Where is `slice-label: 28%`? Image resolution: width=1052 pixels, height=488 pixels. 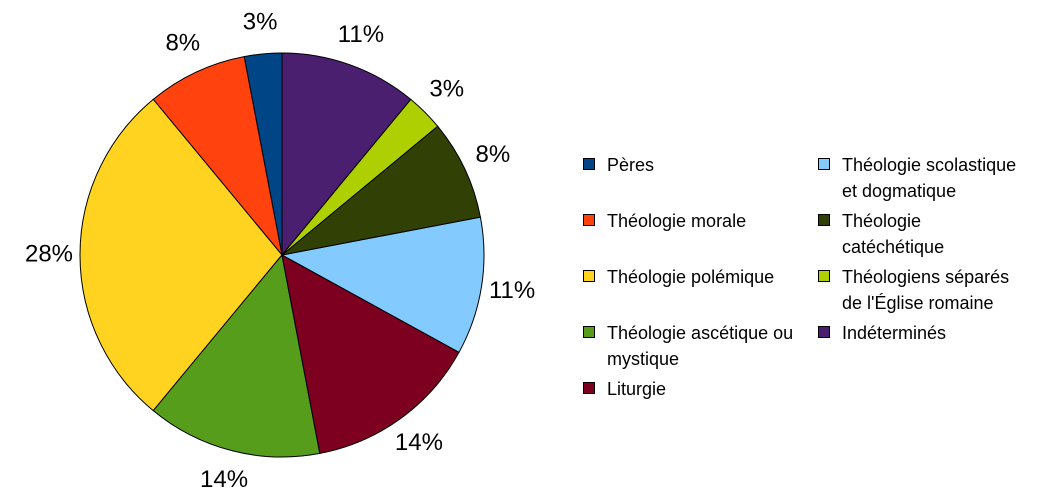 slice-label: 28% is located at coordinates (49, 253).